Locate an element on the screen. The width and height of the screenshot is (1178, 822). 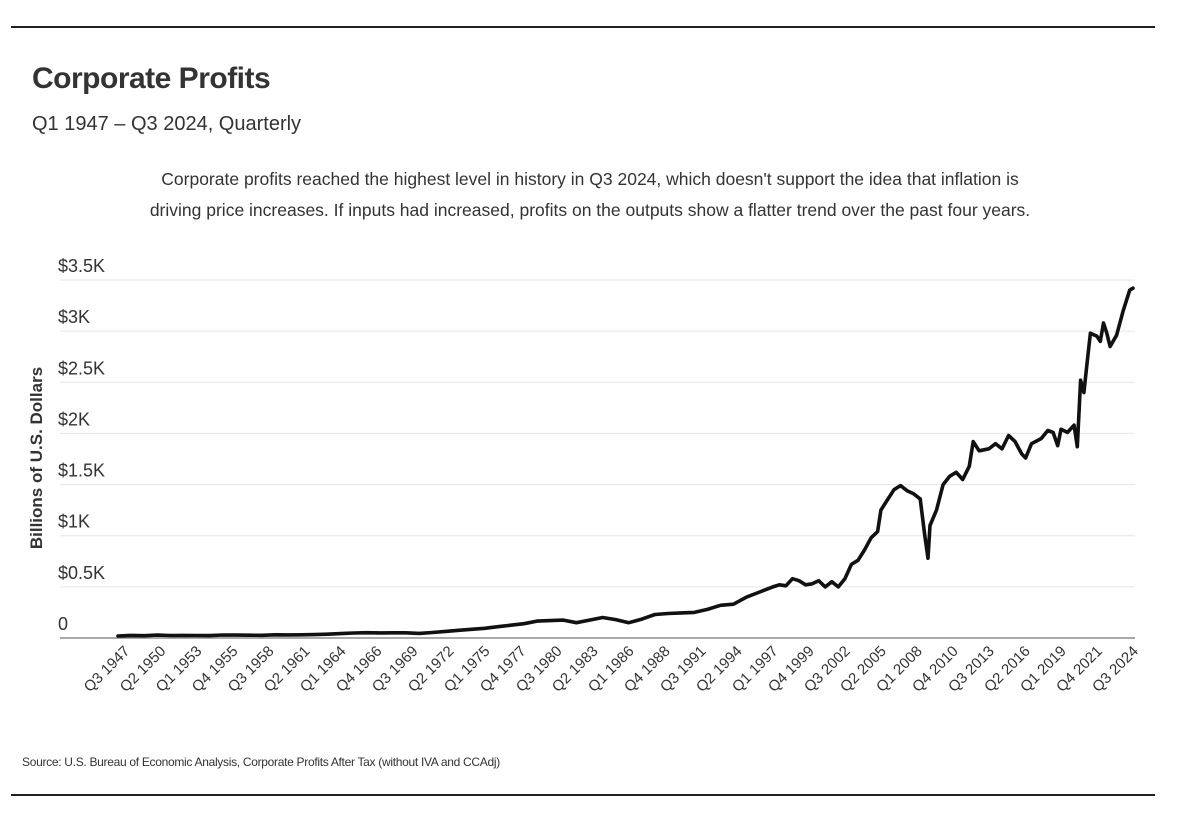
chart-title: Corporate Profits is located at coordinates (151, 78).